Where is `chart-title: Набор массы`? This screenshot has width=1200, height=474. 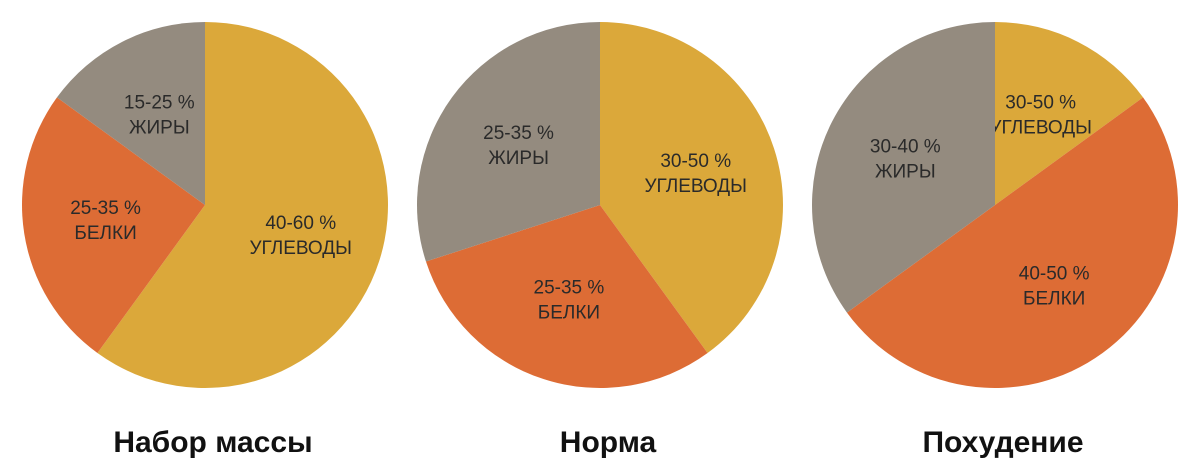
chart-title: Набор массы is located at coordinates (212, 442).